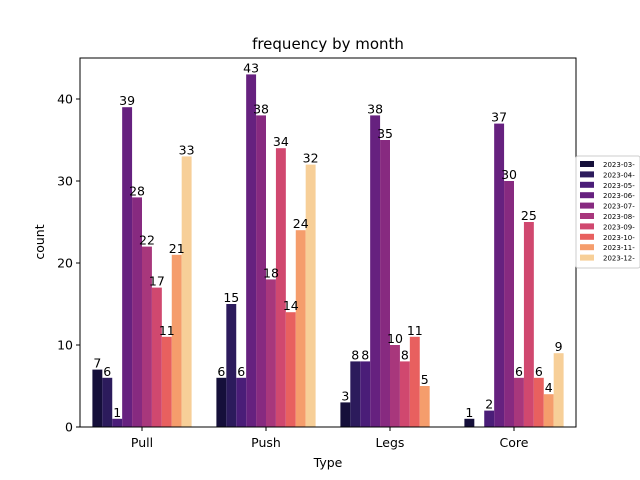 Image resolution: width=640 pixels, height=480 pixels. Describe the element at coordinates (328, 462) in the screenshot. I see `x-axis-label: Type` at that location.